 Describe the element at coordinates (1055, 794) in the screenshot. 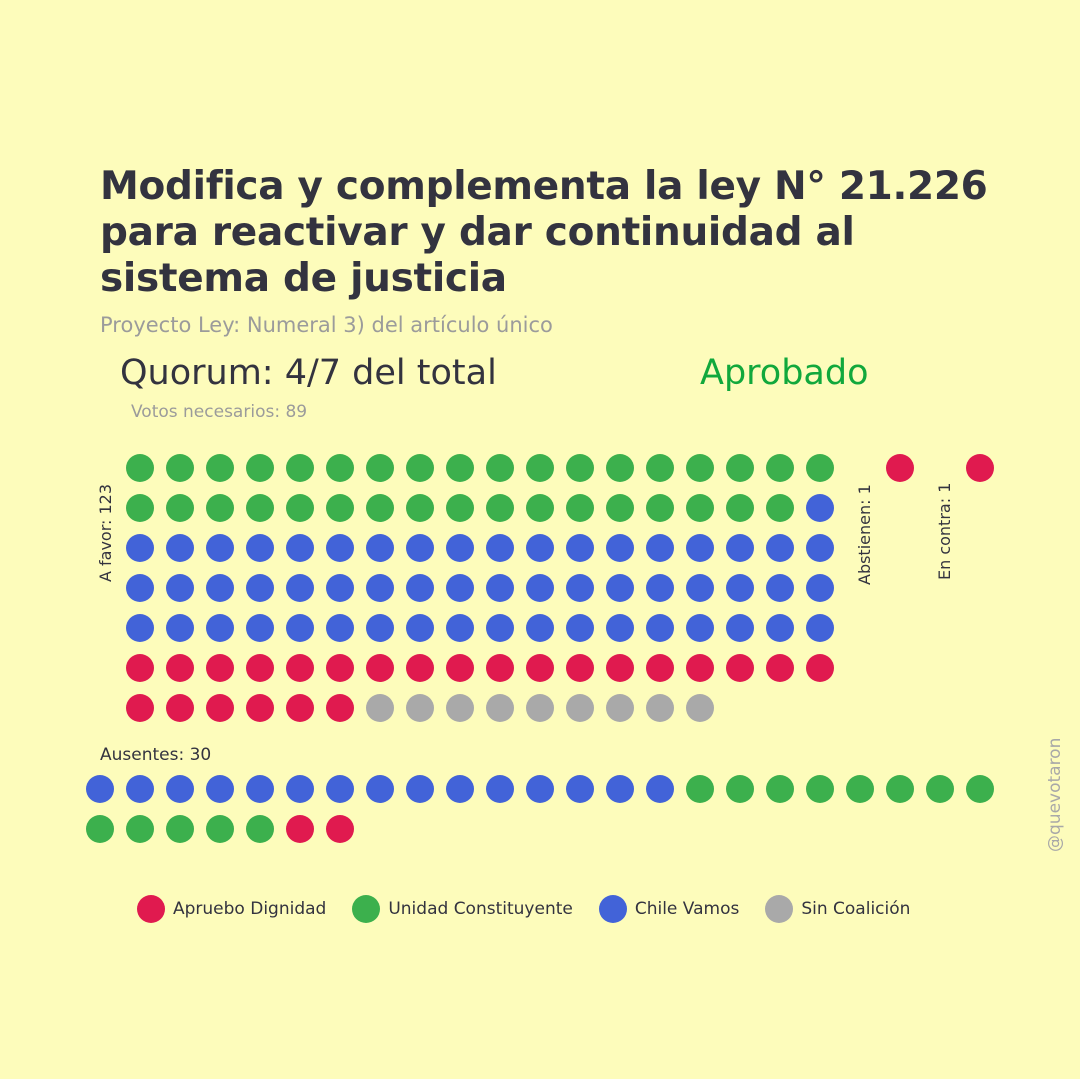

I see `watermark: @quevotaron` at that location.